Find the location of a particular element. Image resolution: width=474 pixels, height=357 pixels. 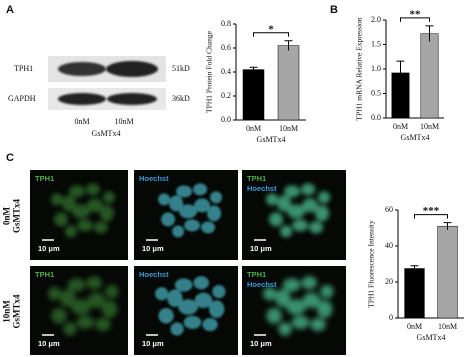

significance: ** is located at coordinates (416, 14).